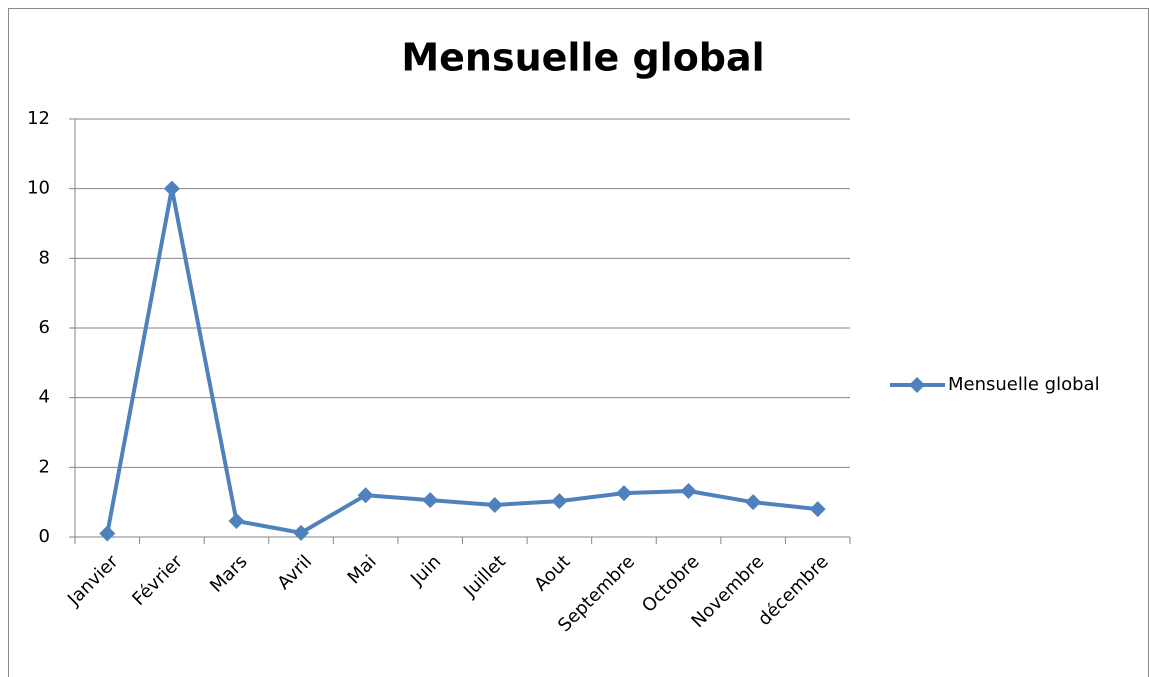 This screenshot has width=1149, height=677. Describe the element at coordinates (44, 397) in the screenshot. I see `y-tick-label: 4` at that location.